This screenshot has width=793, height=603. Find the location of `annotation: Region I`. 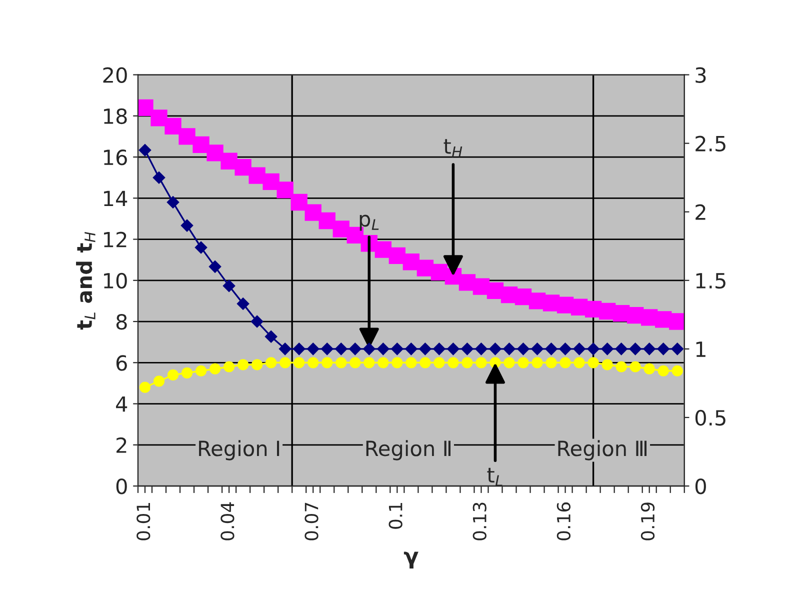

annotation: Region I is located at coordinates (239, 450).